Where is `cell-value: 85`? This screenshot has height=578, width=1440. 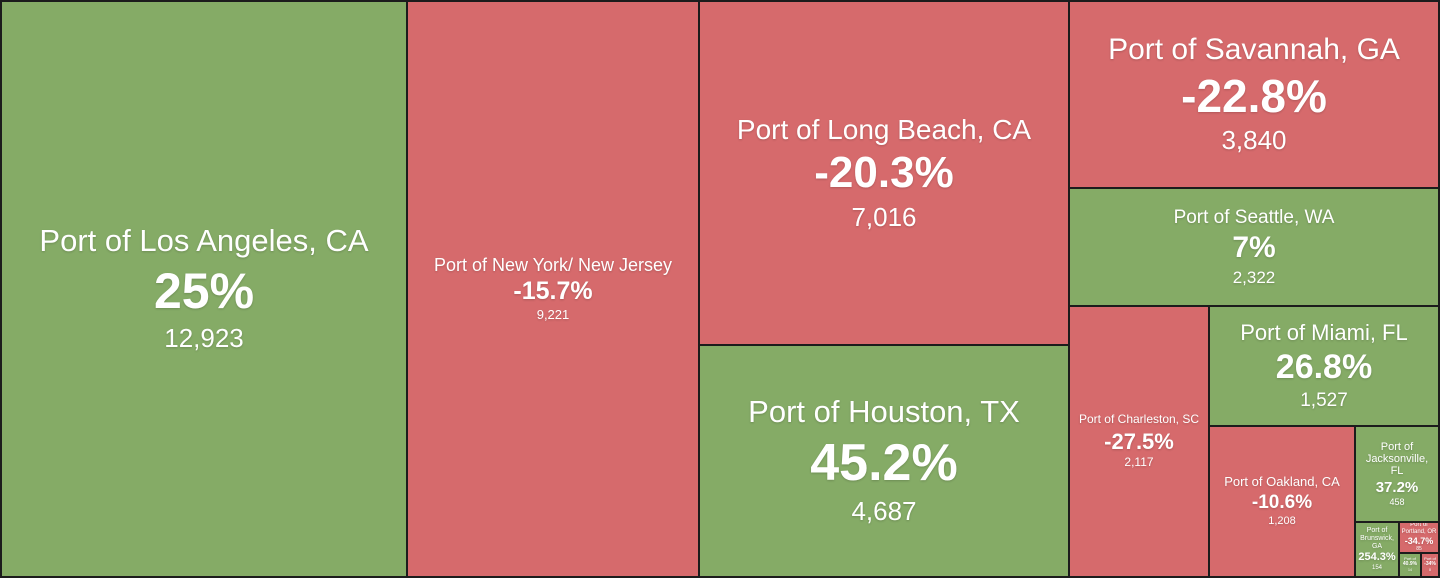 cell-value: 85 is located at coordinates (1419, 549).